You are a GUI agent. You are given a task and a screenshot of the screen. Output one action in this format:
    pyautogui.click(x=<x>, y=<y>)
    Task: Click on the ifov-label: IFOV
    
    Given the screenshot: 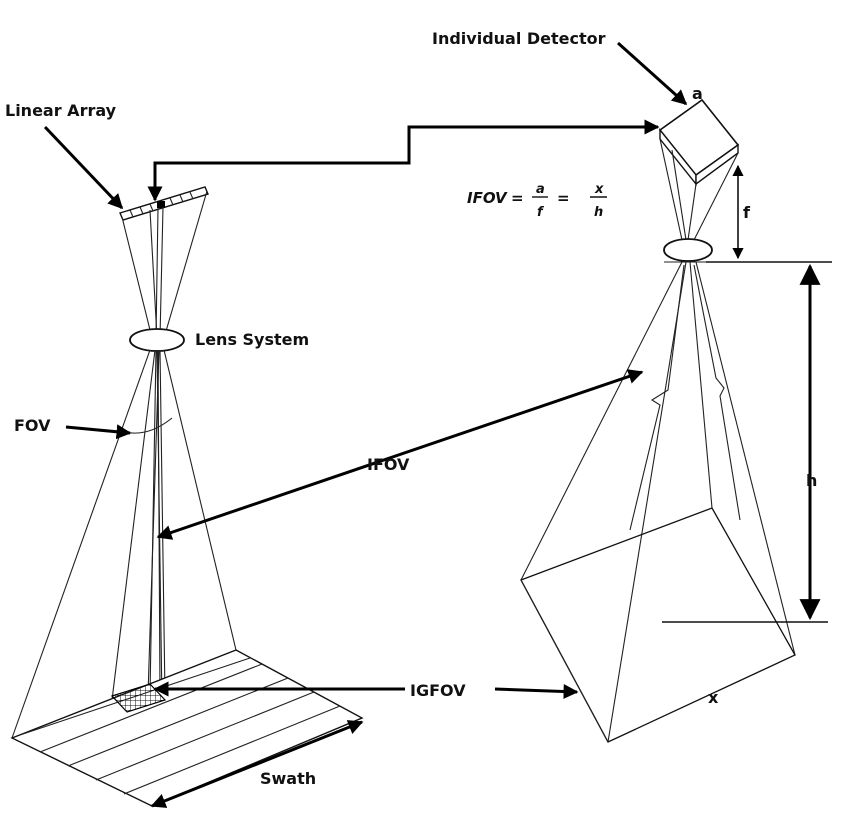 What is the action you would take?
    pyautogui.click(x=388, y=464)
    